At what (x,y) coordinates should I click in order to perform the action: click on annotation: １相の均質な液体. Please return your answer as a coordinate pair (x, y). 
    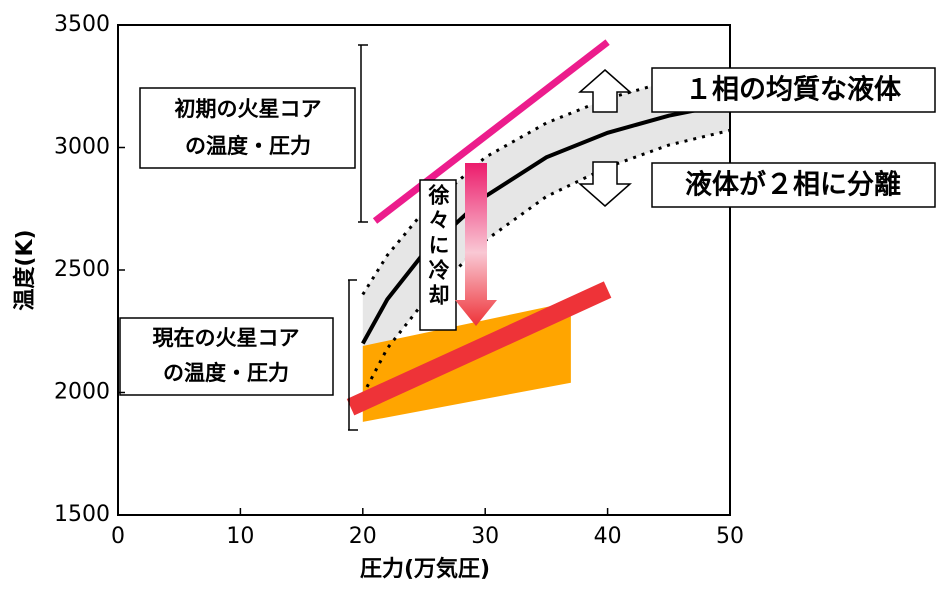
    Looking at the image, I should click on (793, 90).